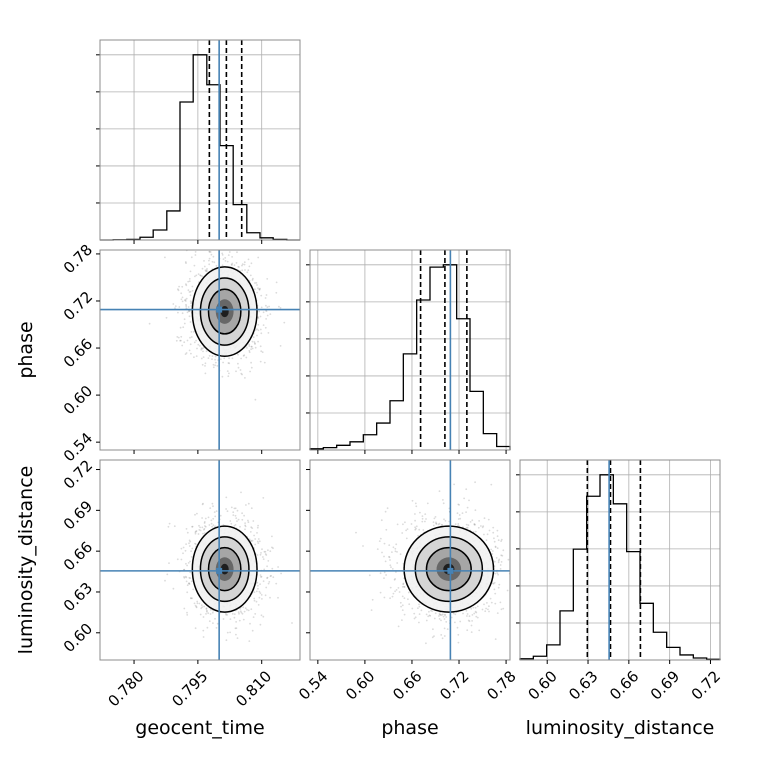 The width and height of the screenshot is (760, 760). Describe the element at coordinates (78, 638) in the screenshot. I see `y-tick-label-luminosity_distance: 0.60` at that location.